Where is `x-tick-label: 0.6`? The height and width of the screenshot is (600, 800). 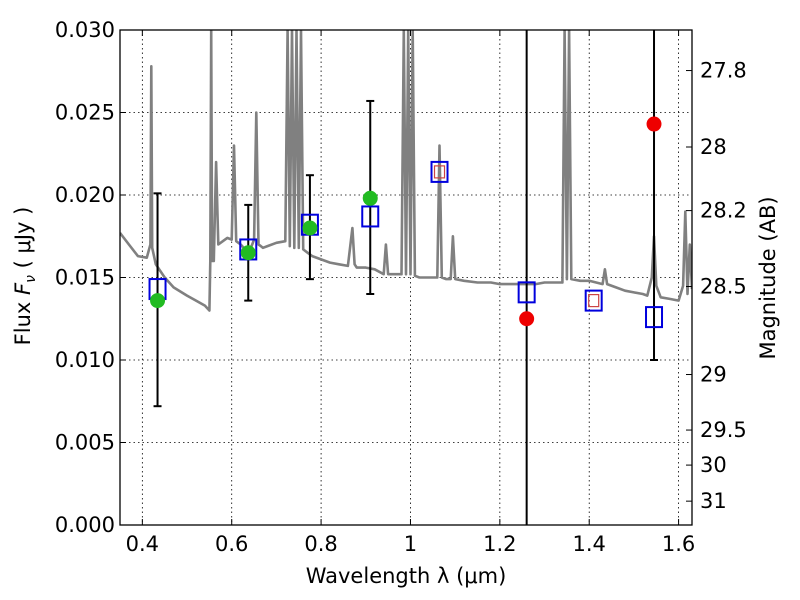 x-tick-label: 0.6 is located at coordinates (231, 544).